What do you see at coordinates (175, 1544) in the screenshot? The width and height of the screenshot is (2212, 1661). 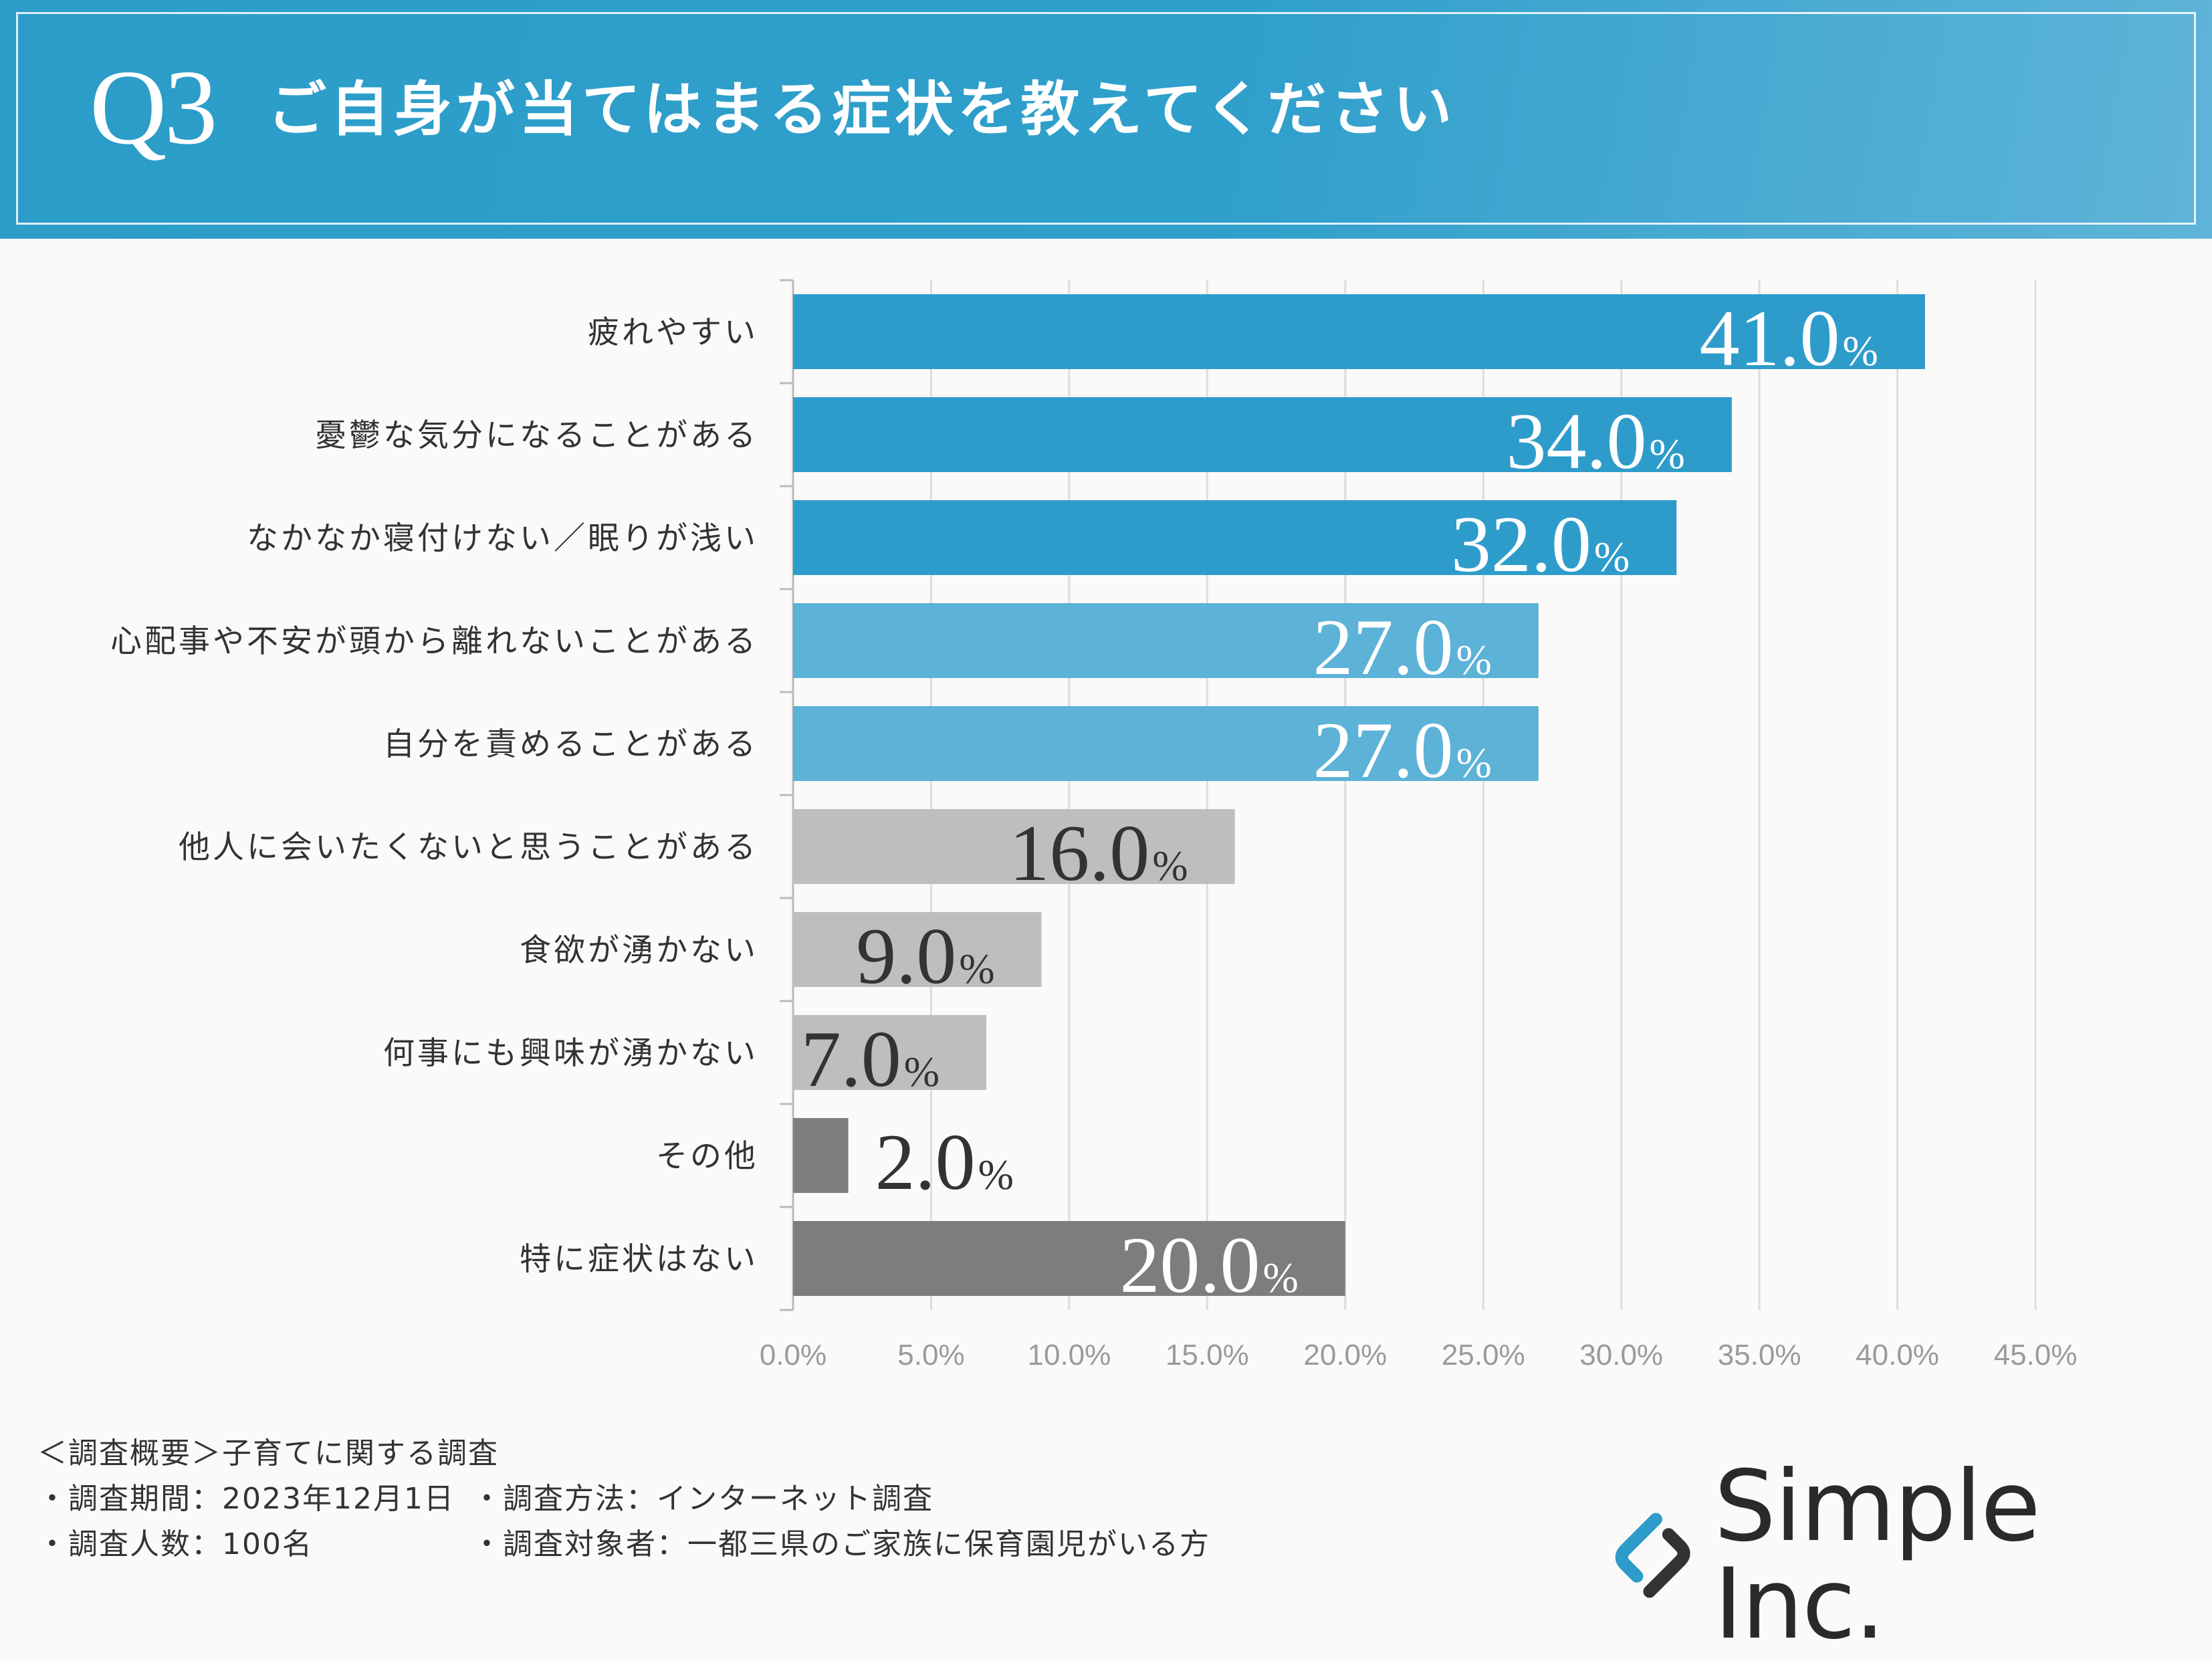 I see `survey-count: ・調査人数：100名` at bounding box center [175, 1544].